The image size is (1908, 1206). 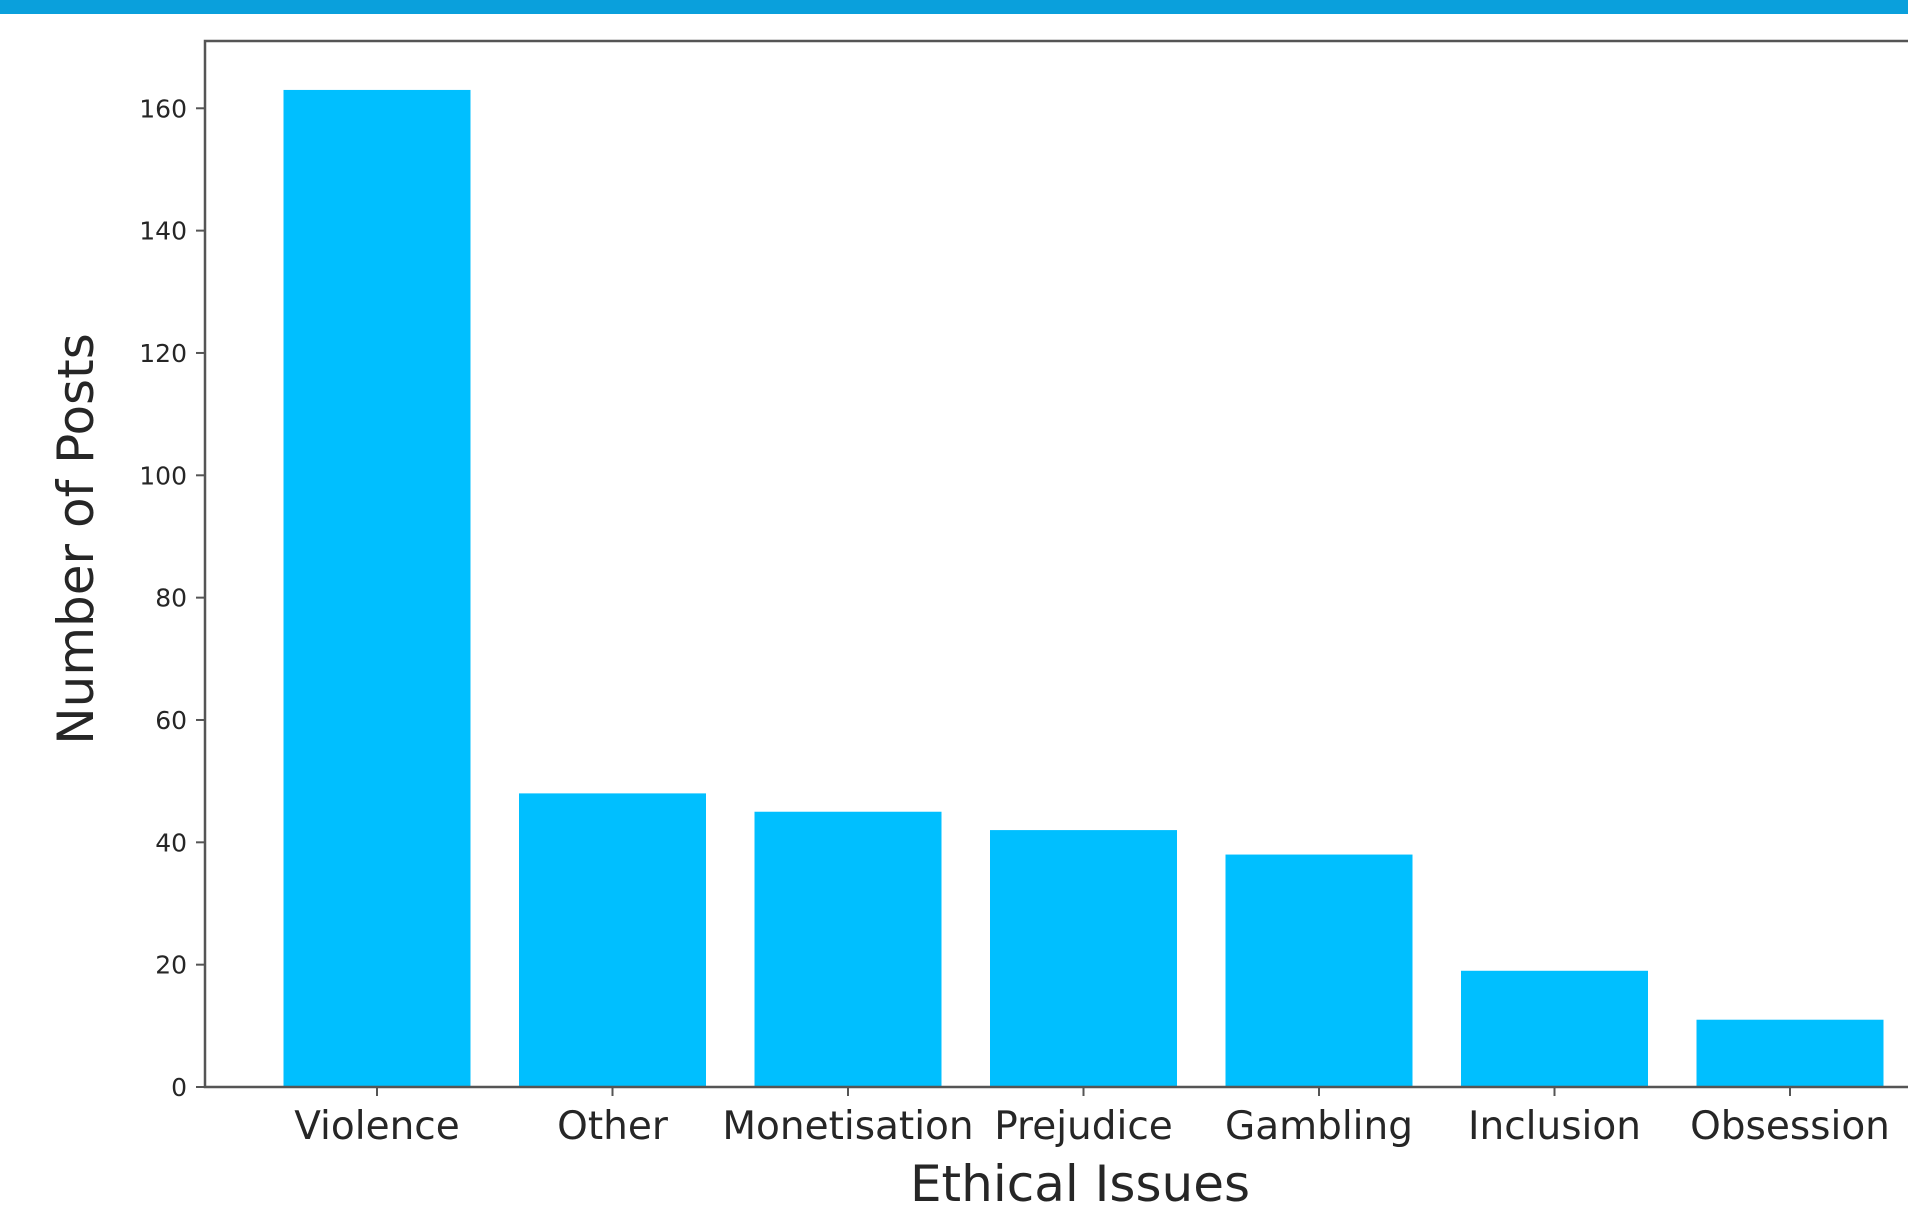 What do you see at coordinates (179, 1087) in the screenshot?
I see `y-tick-label-0: 0` at bounding box center [179, 1087].